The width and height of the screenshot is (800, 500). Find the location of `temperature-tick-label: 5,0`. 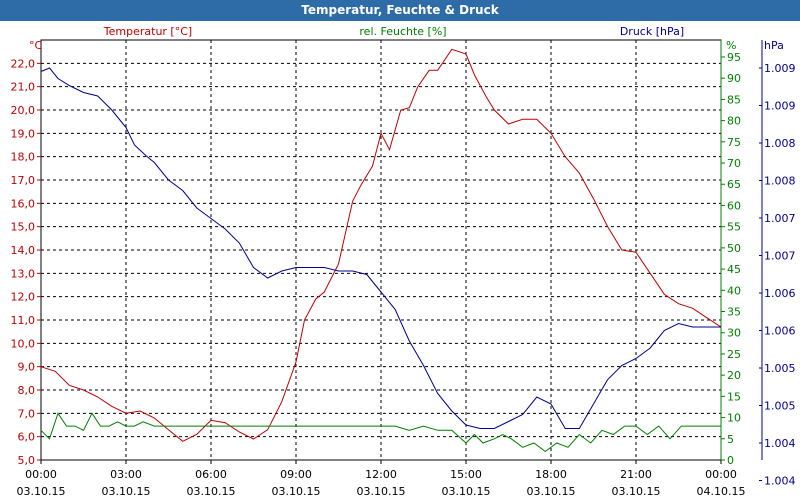

temperature-tick-label: 5,0 is located at coordinates (27, 460).